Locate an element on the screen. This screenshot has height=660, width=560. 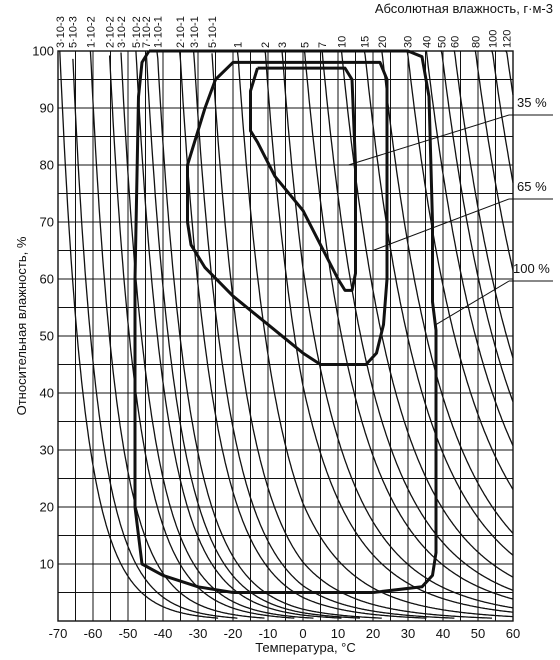
top-tick-label: 7 is located at coordinates (323, 45).